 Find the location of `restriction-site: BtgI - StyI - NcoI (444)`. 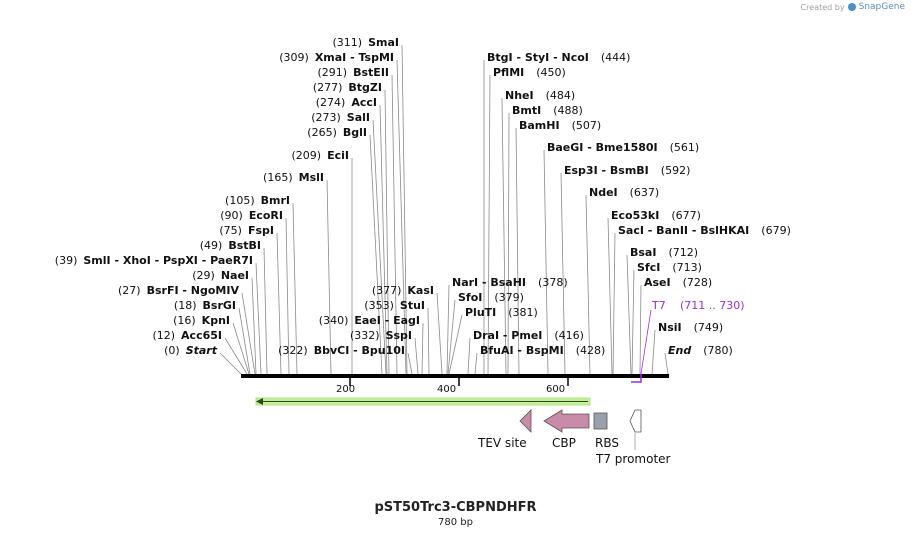

restriction-site: BtgI - StyI - NcoI (444) is located at coordinates (556, 212).